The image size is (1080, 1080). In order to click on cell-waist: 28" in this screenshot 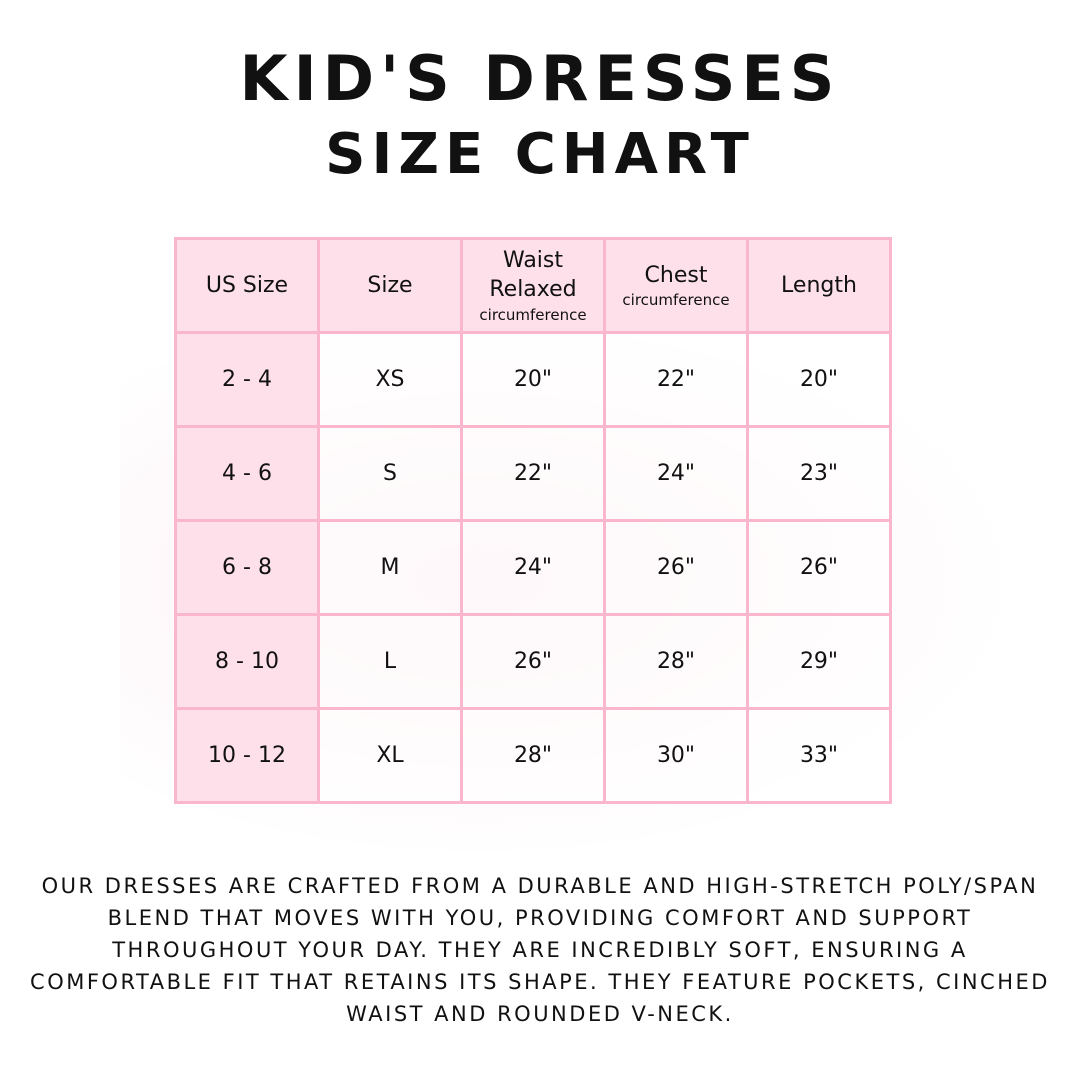, I will do `click(533, 755)`.